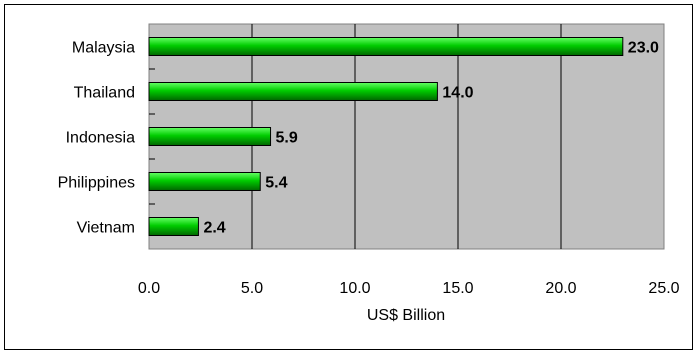 The height and width of the screenshot is (356, 699). Describe the element at coordinates (643, 48) in the screenshot. I see `data-label: 23.0` at that location.